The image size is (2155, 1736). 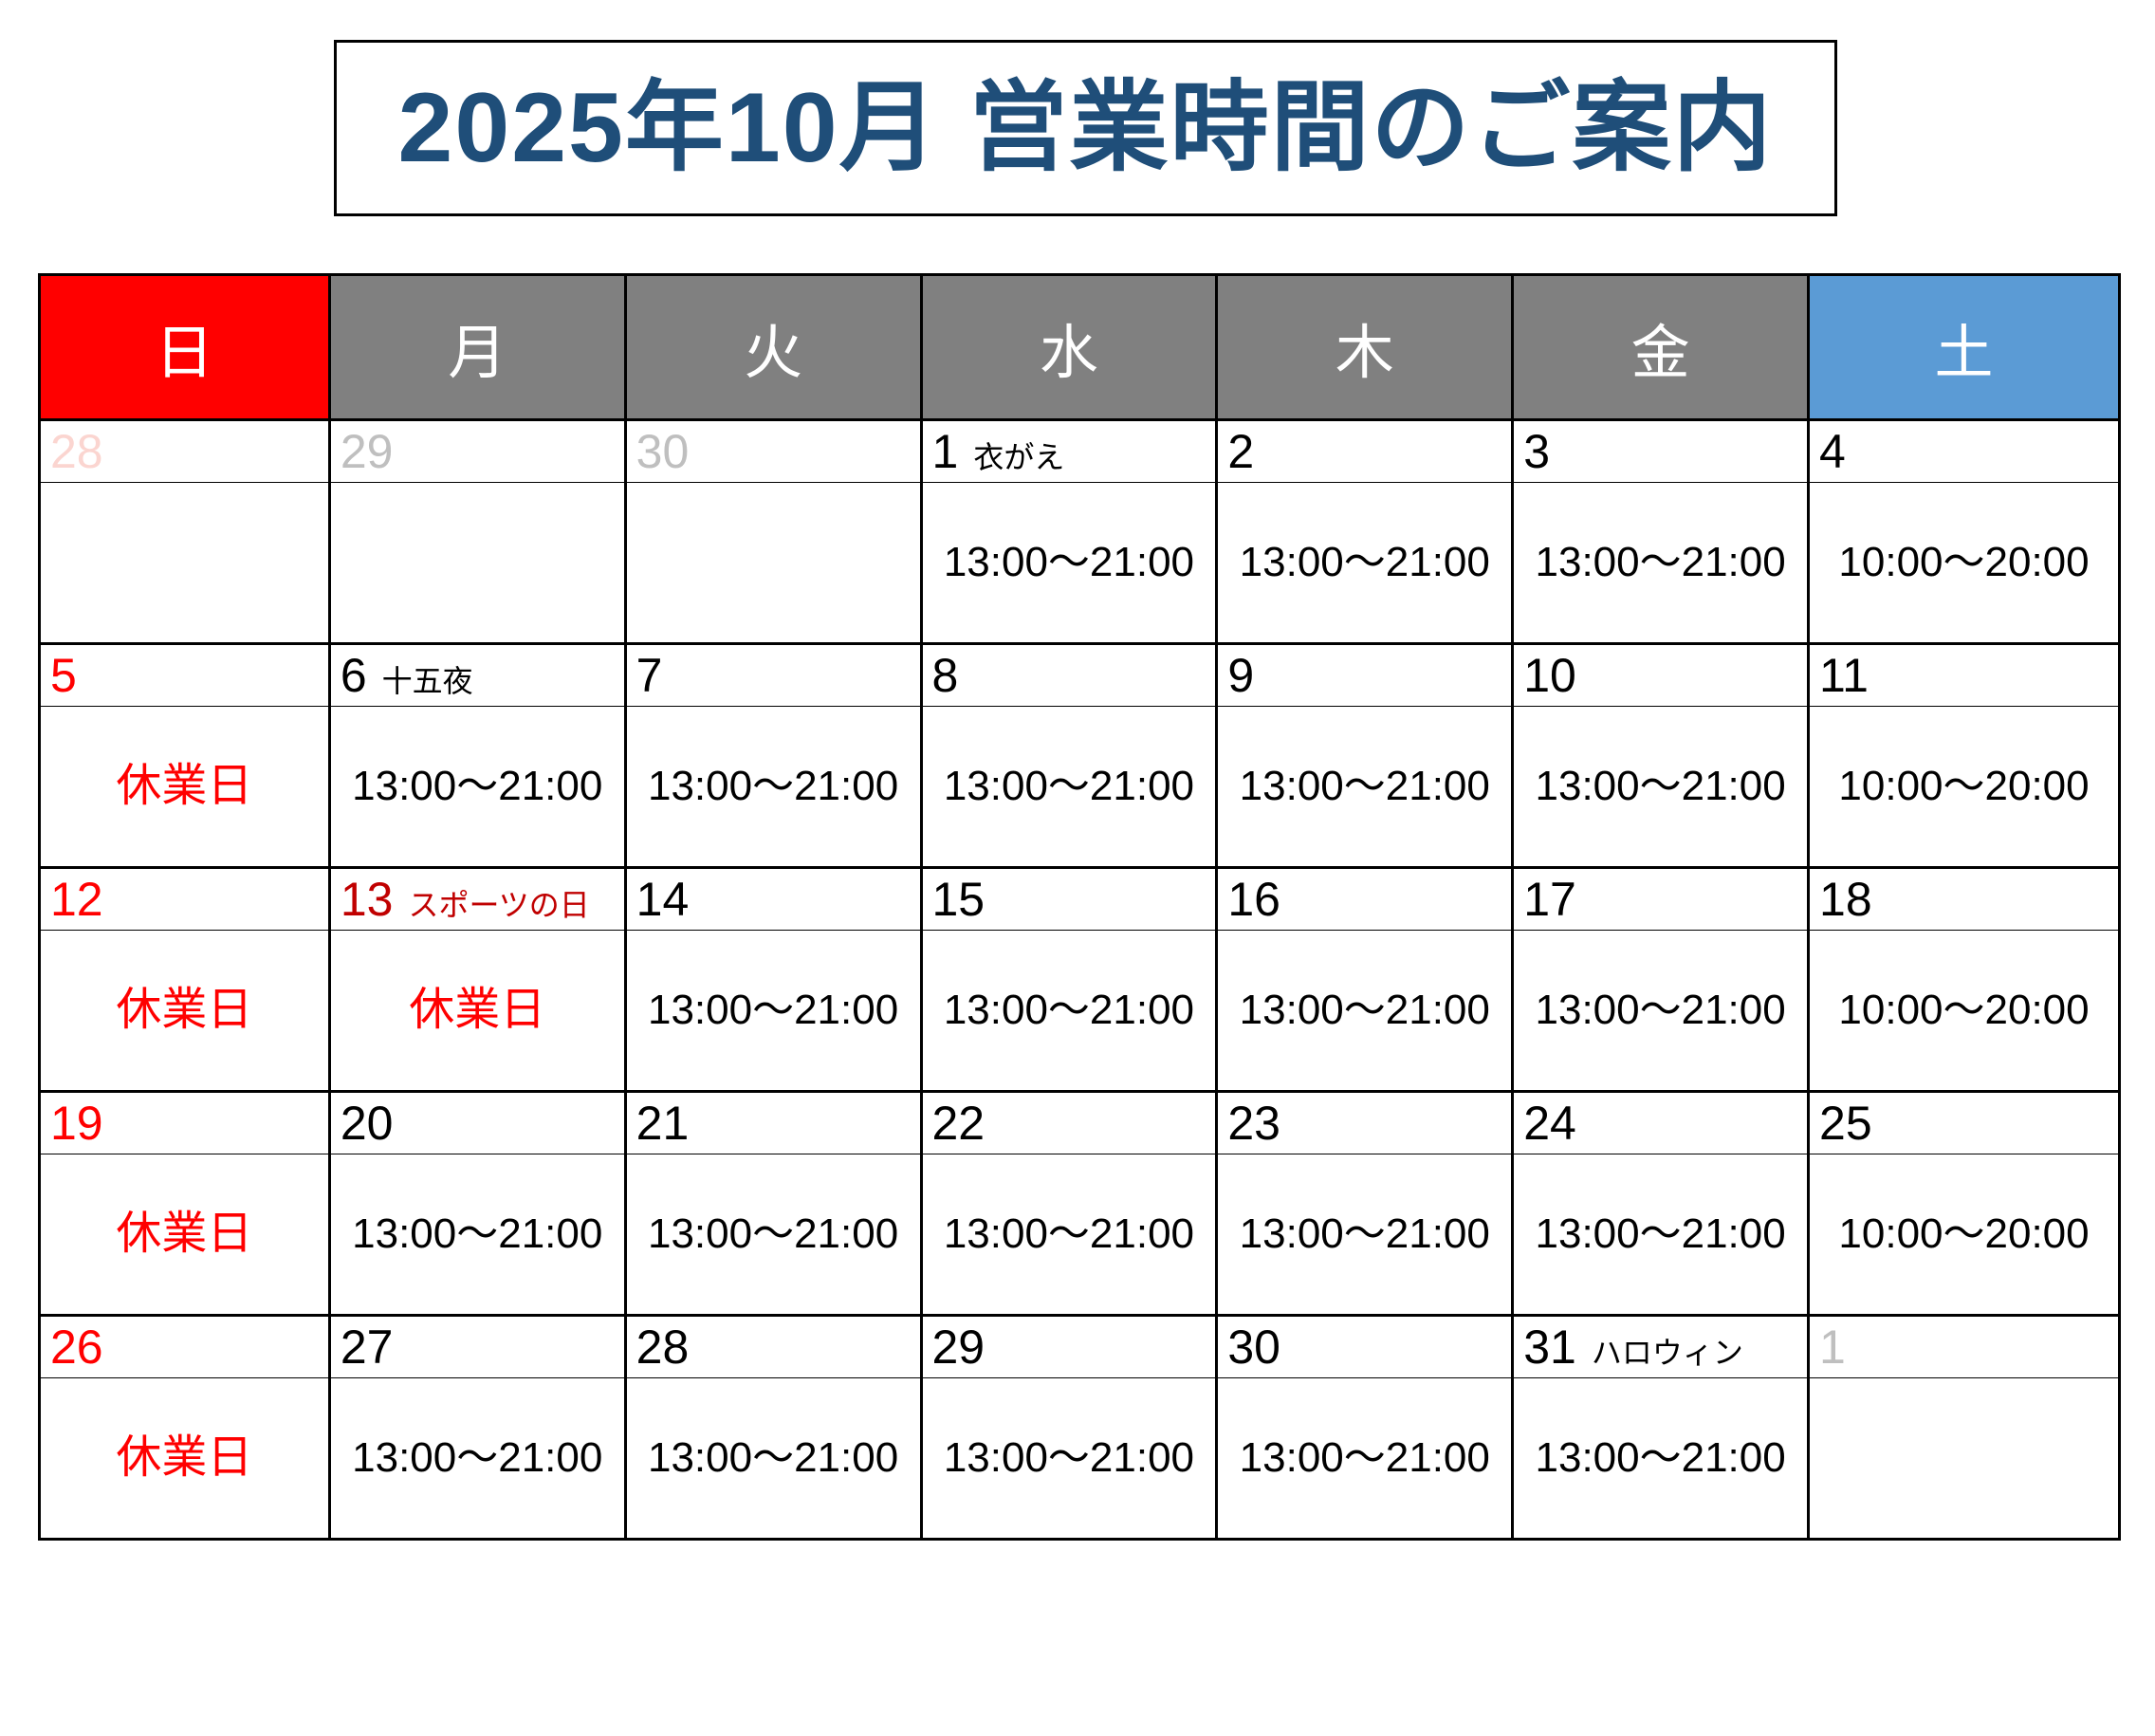 I want to click on date-cell: 18, so click(x=1964, y=898).